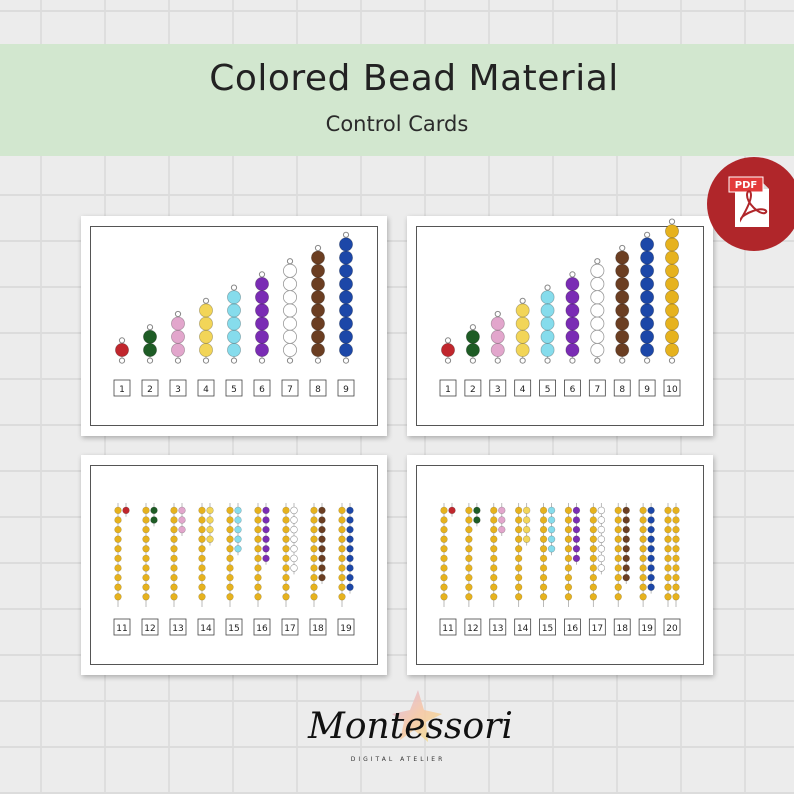  What do you see at coordinates (234, 569) in the screenshot?
I see `teen-bead-illustration: 11 12 13 14 15 16 17 18 19` at bounding box center [234, 569].